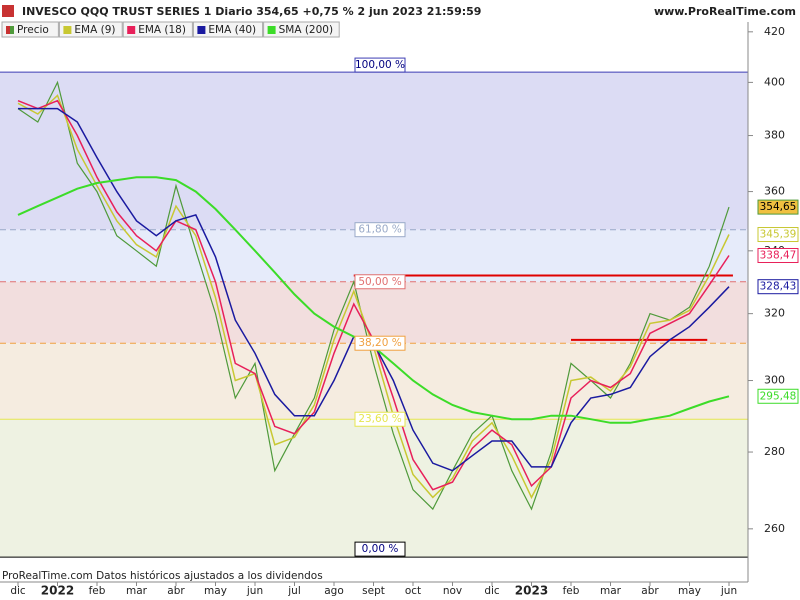  Describe the element at coordinates (334, 591) in the screenshot. I see `x-tick-label: ago` at that location.